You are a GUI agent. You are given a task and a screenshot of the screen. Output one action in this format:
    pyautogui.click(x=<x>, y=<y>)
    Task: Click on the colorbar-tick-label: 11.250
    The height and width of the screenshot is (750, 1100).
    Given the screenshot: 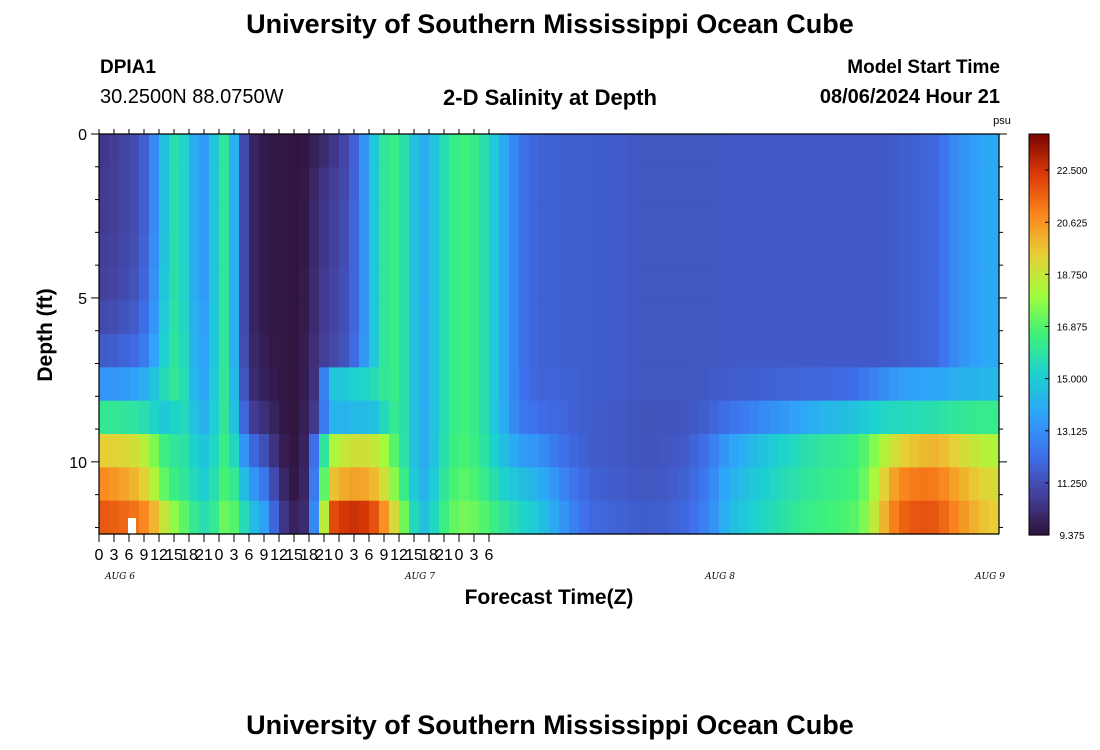 What is the action you would take?
    pyautogui.click(x=1072, y=484)
    